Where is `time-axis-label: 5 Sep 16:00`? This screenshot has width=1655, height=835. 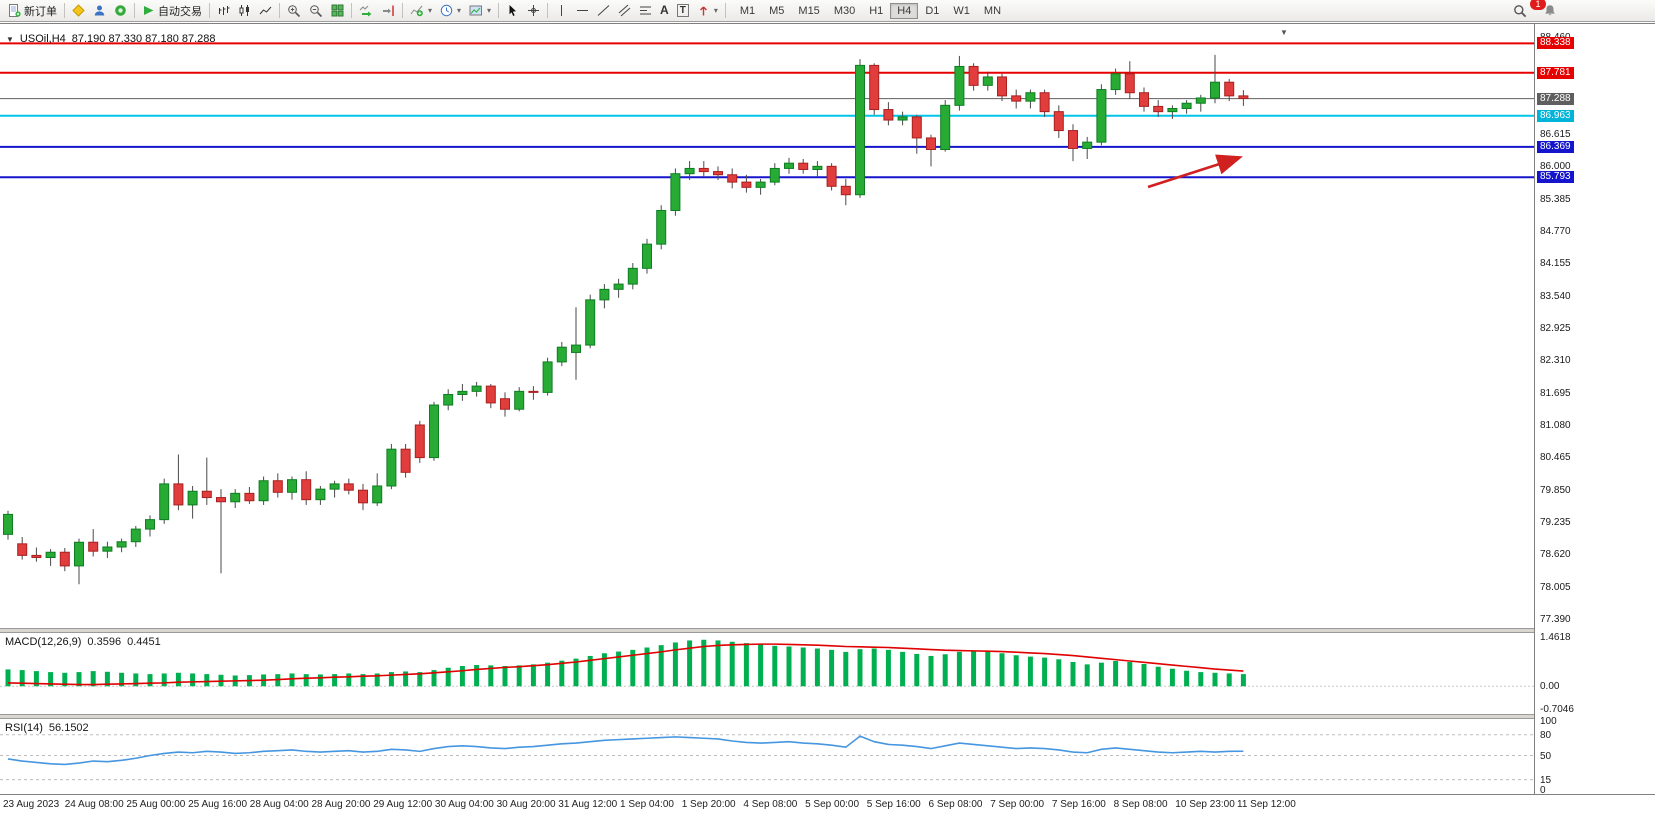
time-axis-label: 5 Sep 16:00 is located at coordinates (893, 804).